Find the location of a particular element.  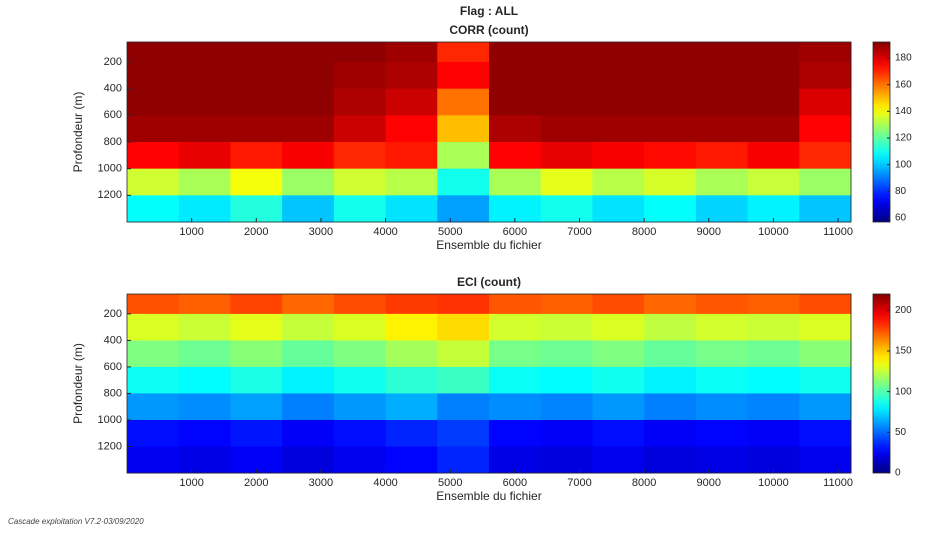

x-tick-label: 8000 is located at coordinates (644, 232).